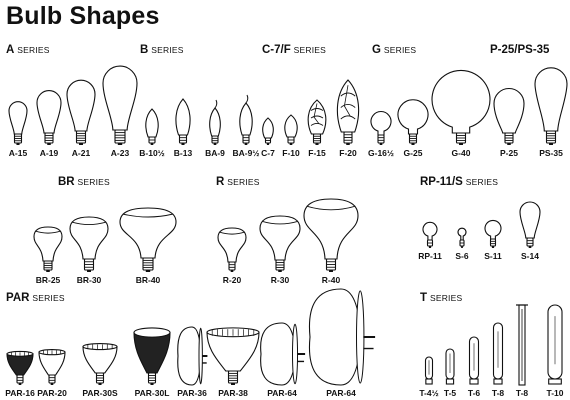 Image resolution: width=570 pixels, height=400 pixels. Describe the element at coordinates (152, 393) in the screenshot. I see `bulb-label: PAR-30L` at that location.